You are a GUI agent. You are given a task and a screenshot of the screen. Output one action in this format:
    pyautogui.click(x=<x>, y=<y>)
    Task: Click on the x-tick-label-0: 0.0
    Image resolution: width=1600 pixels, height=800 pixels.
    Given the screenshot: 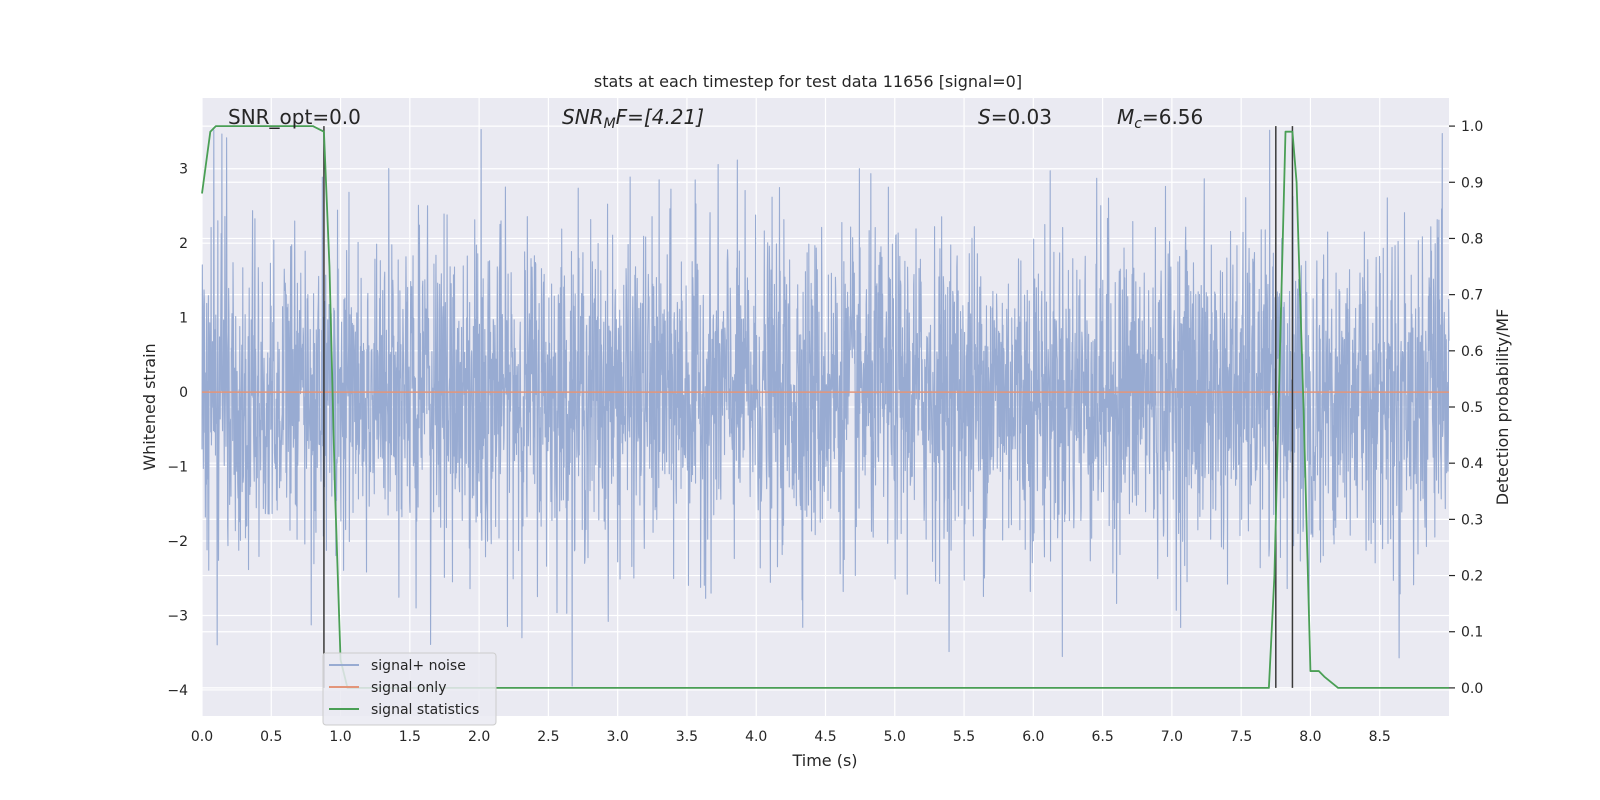 What is the action you would take?
    pyautogui.click(x=202, y=737)
    